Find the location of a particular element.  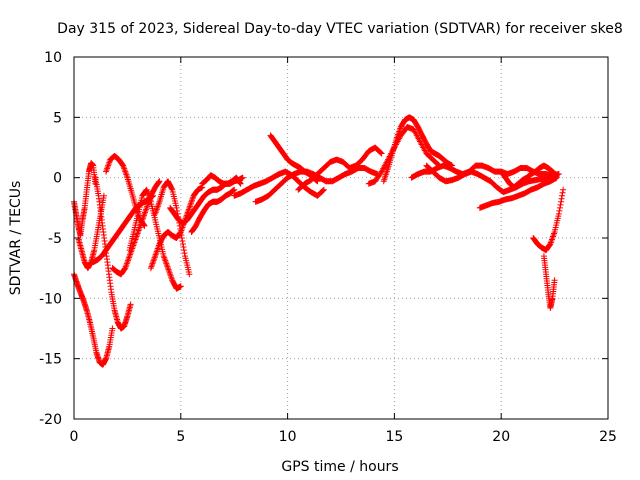

series-arc1 is located at coordinates (93, 319).